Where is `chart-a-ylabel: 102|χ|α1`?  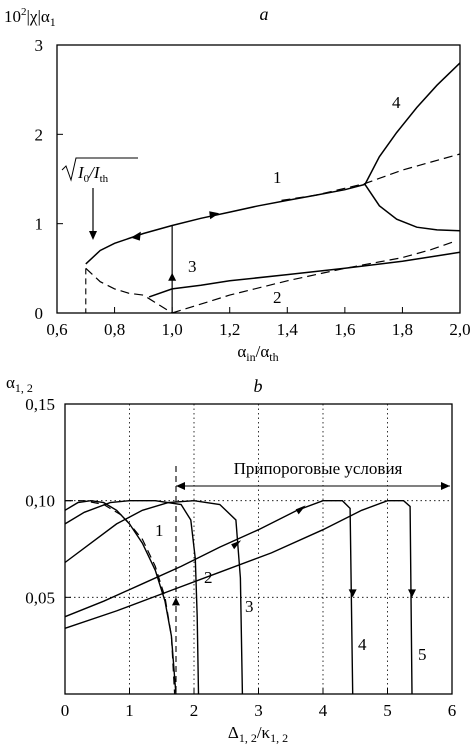
chart-a-ylabel: 102|χ|α1 is located at coordinates (30, 17).